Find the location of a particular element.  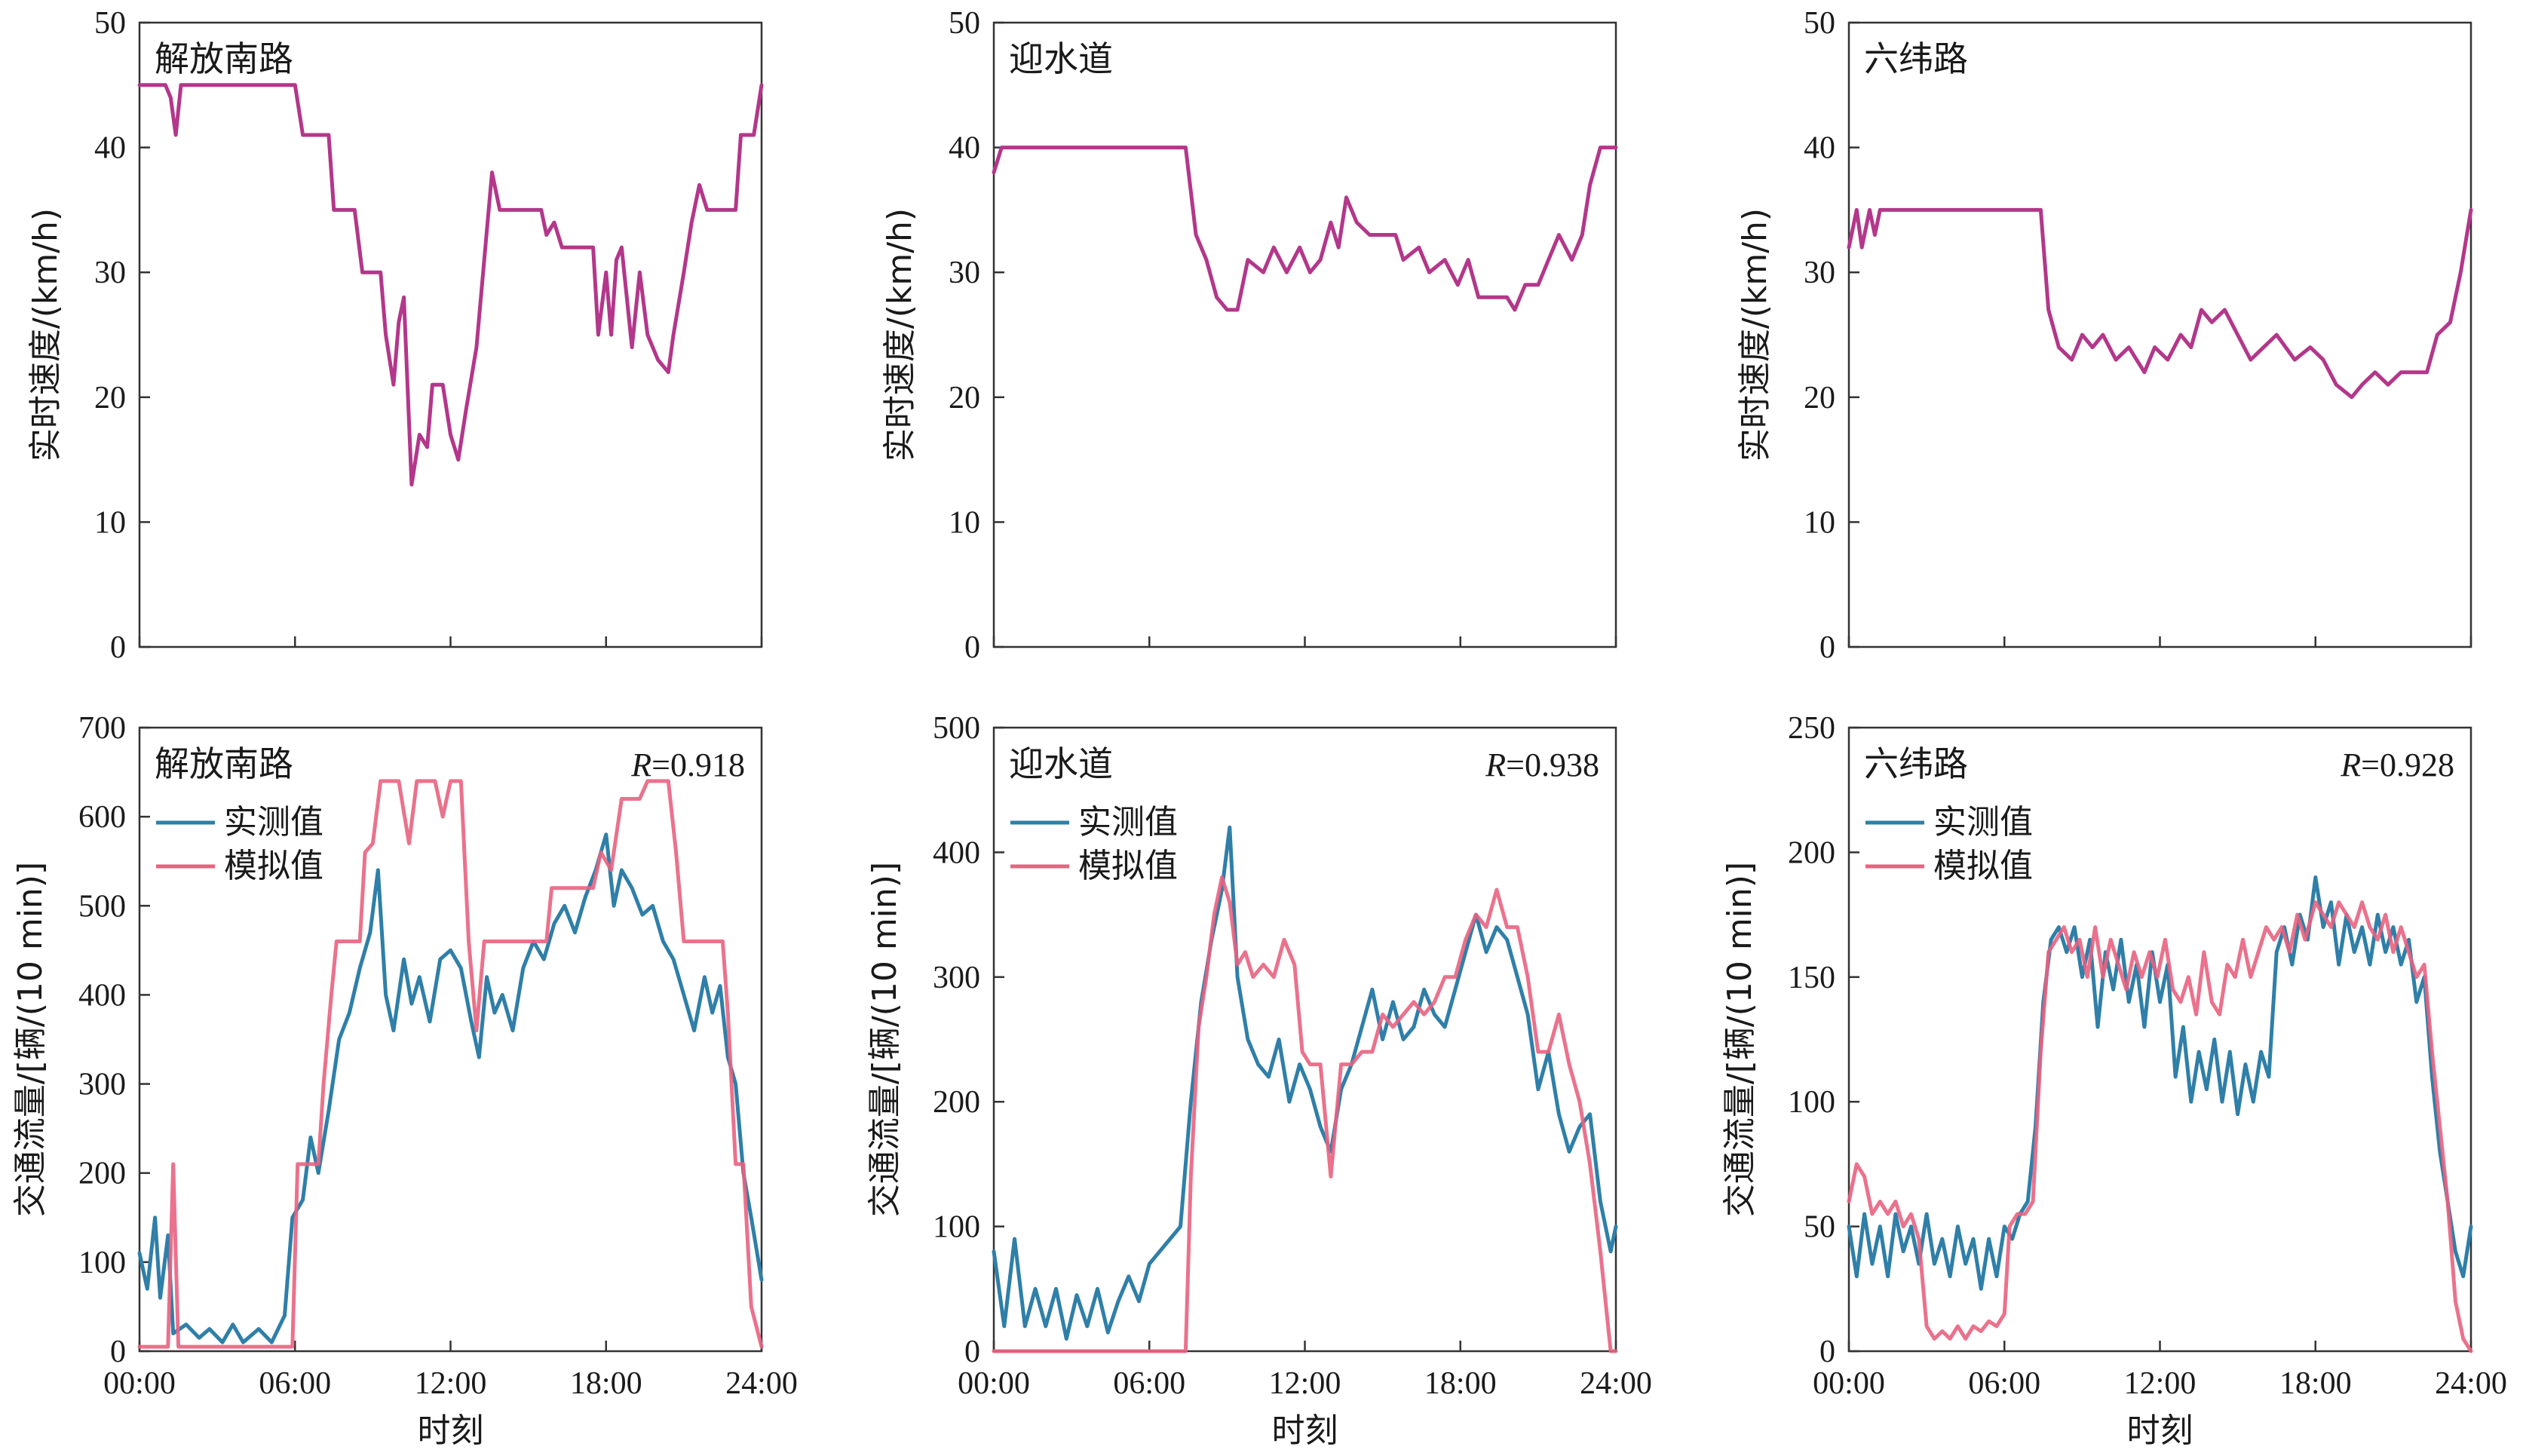

panel-2: 0 10 20 30 40 50 实时速度/(km/h) 迎水道 is located at coordinates (1249, 335).